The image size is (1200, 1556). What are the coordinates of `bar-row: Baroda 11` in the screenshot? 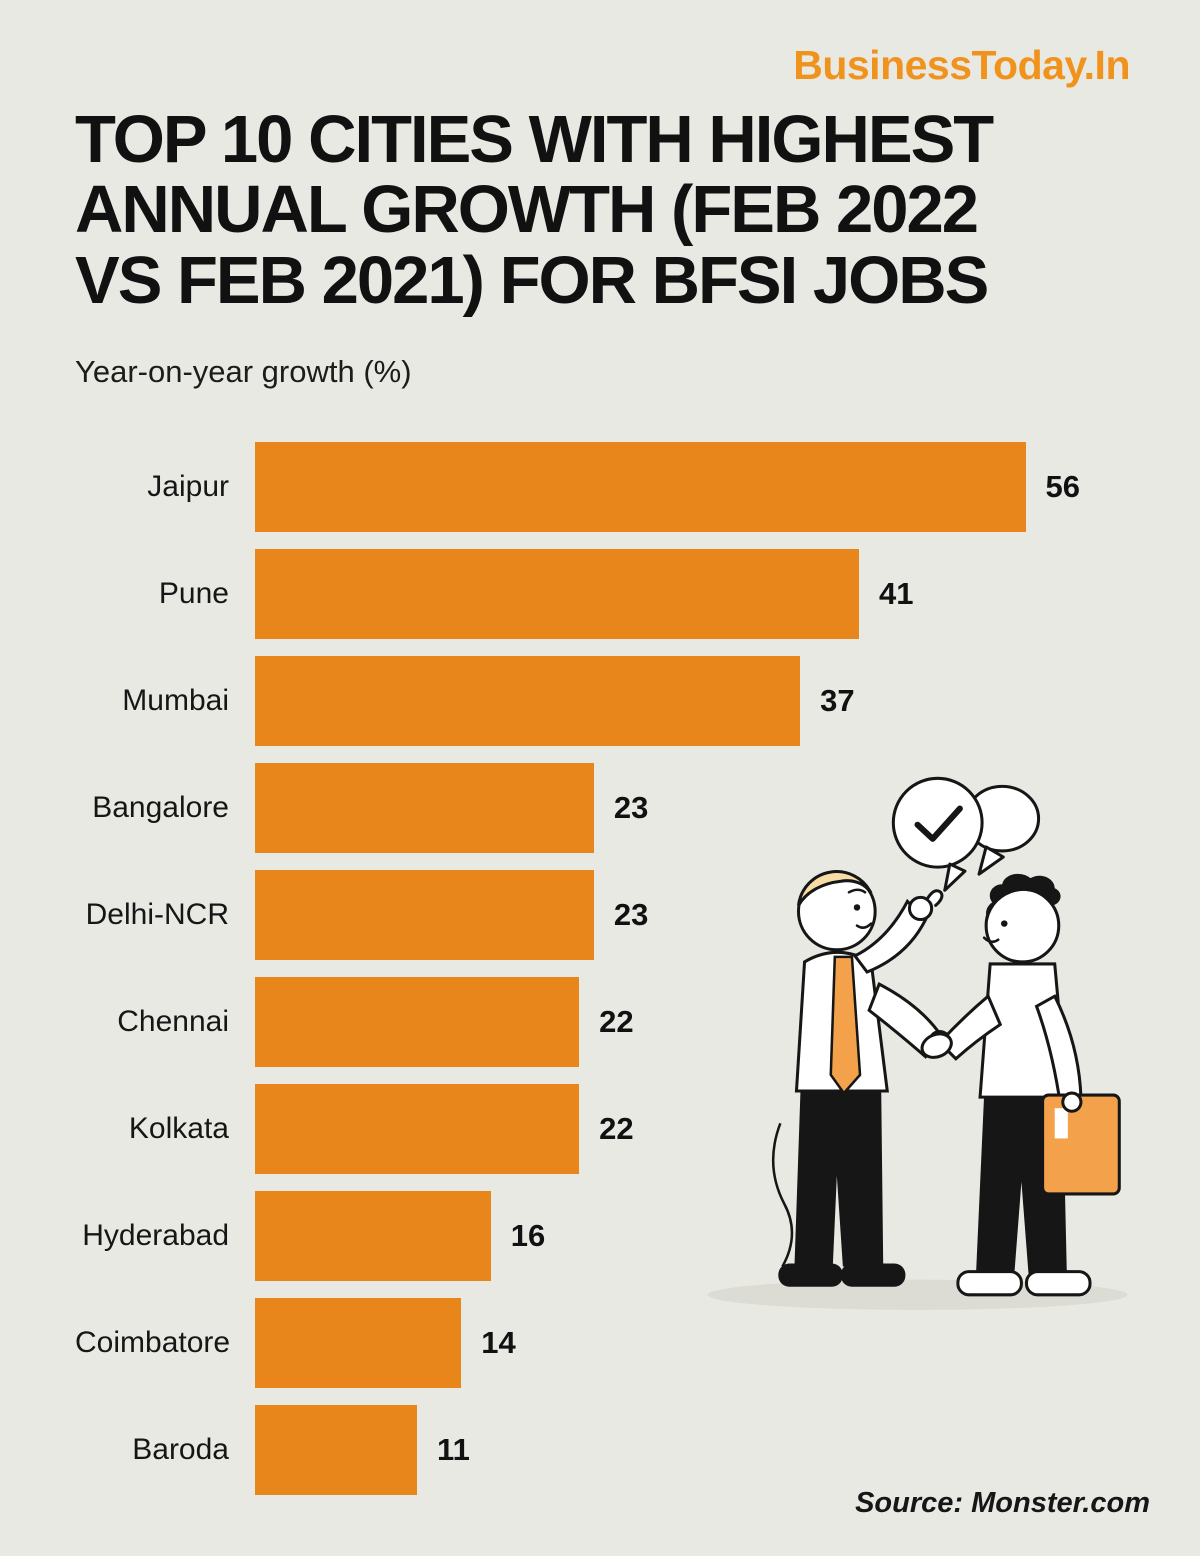 It's located at (577, 1450).